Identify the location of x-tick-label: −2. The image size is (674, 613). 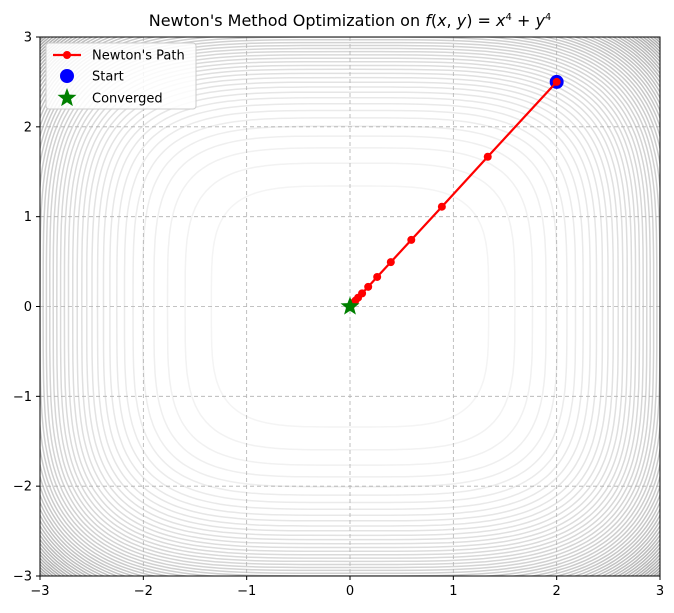
(143, 591).